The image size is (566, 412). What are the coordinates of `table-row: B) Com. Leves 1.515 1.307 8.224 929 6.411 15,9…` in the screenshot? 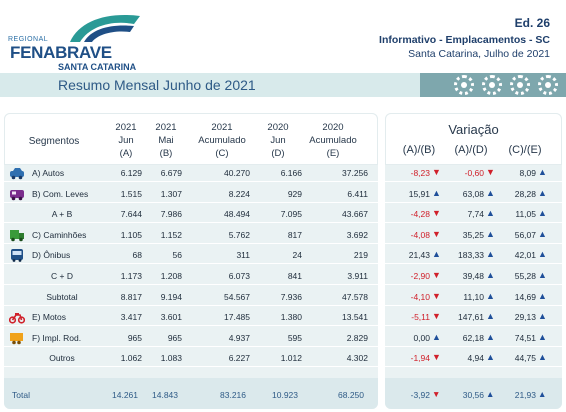 It's located at (283, 194).